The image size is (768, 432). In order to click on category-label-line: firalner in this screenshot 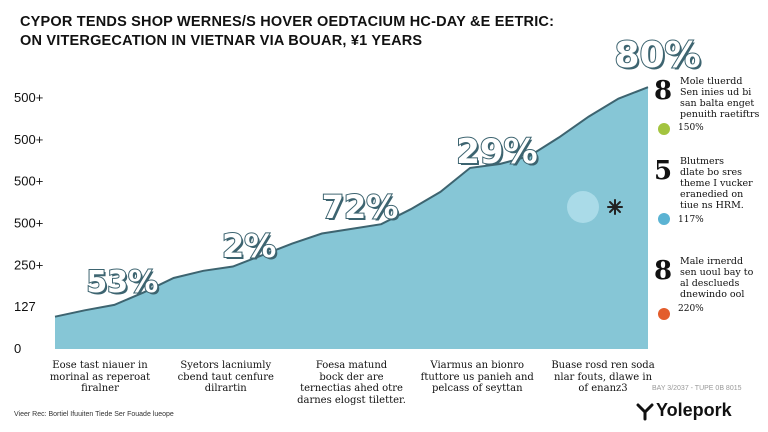, I will do `click(100, 388)`.